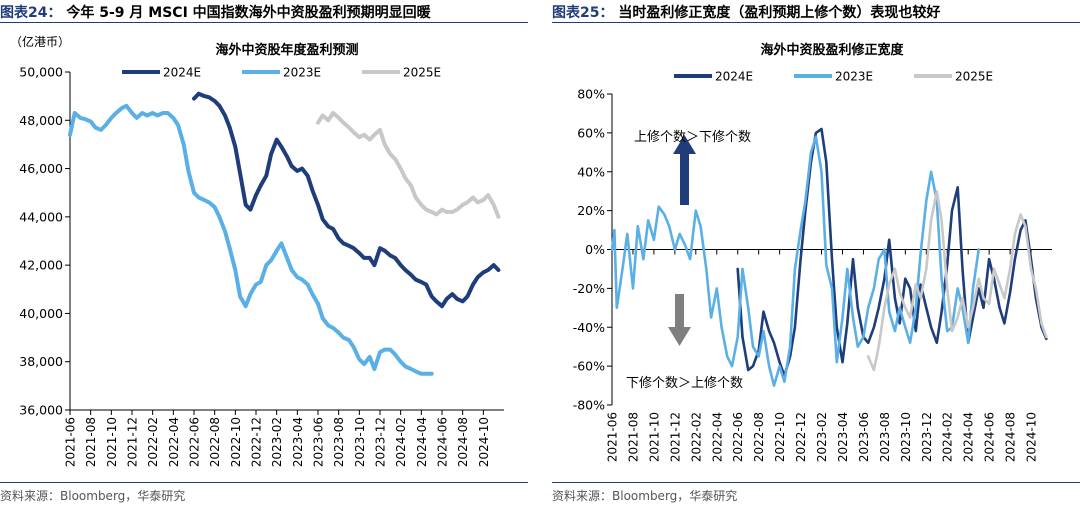 This screenshot has height=507, width=1080. Describe the element at coordinates (589, 288) in the screenshot. I see `y-tick-label: -20%` at that location.